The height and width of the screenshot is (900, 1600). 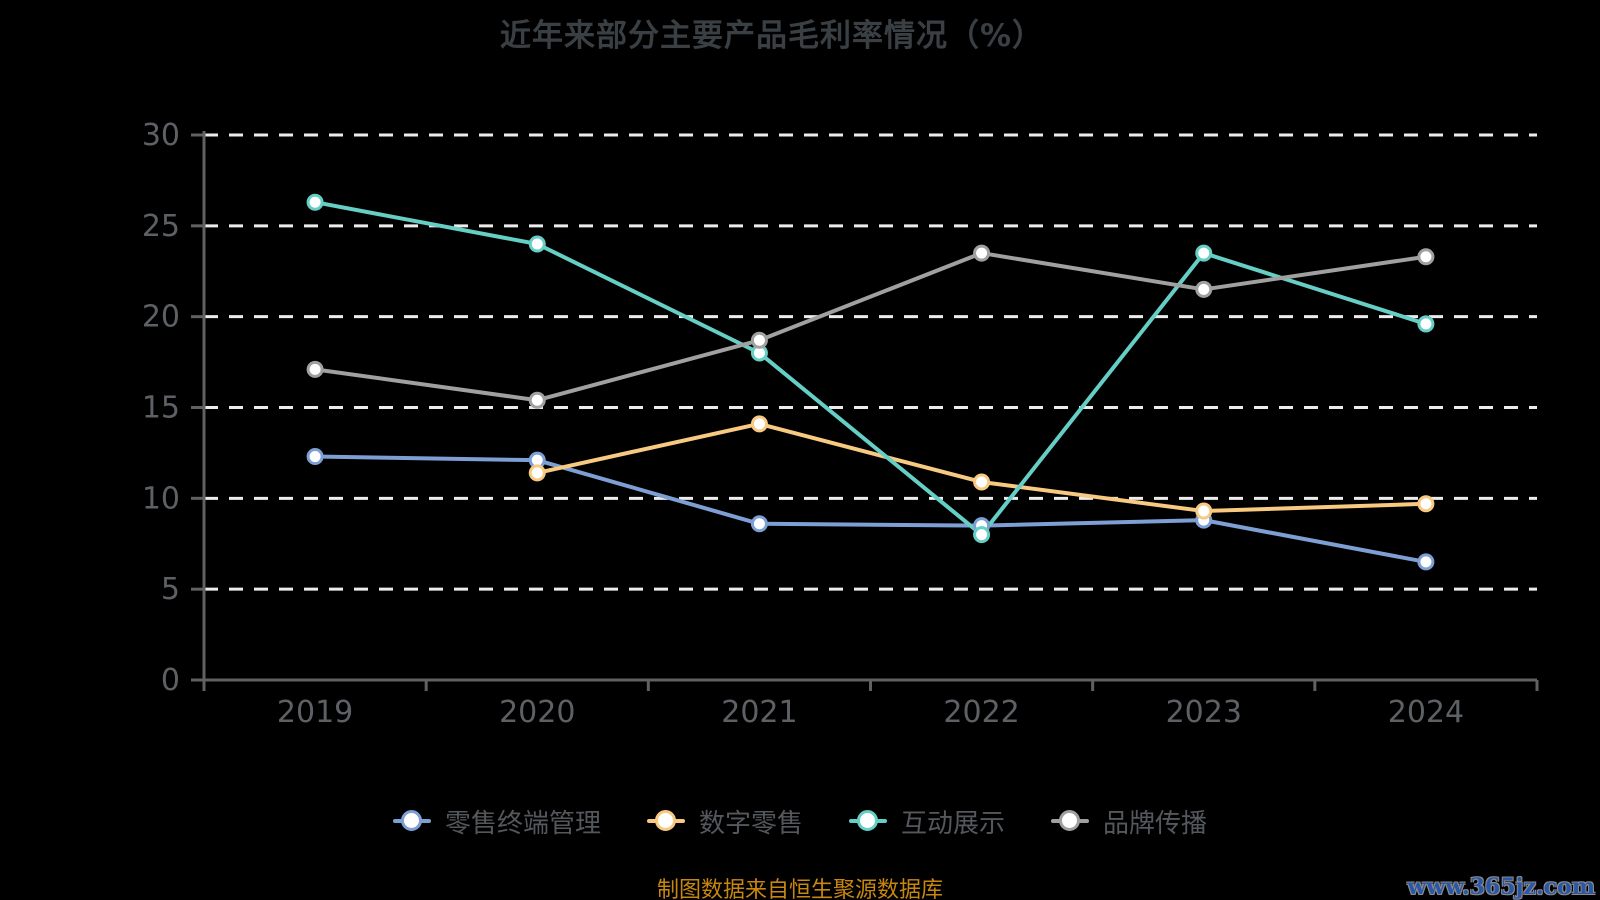 What do you see at coordinates (1155, 823) in the screenshot?
I see `legend-label: 品牌传播` at bounding box center [1155, 823].